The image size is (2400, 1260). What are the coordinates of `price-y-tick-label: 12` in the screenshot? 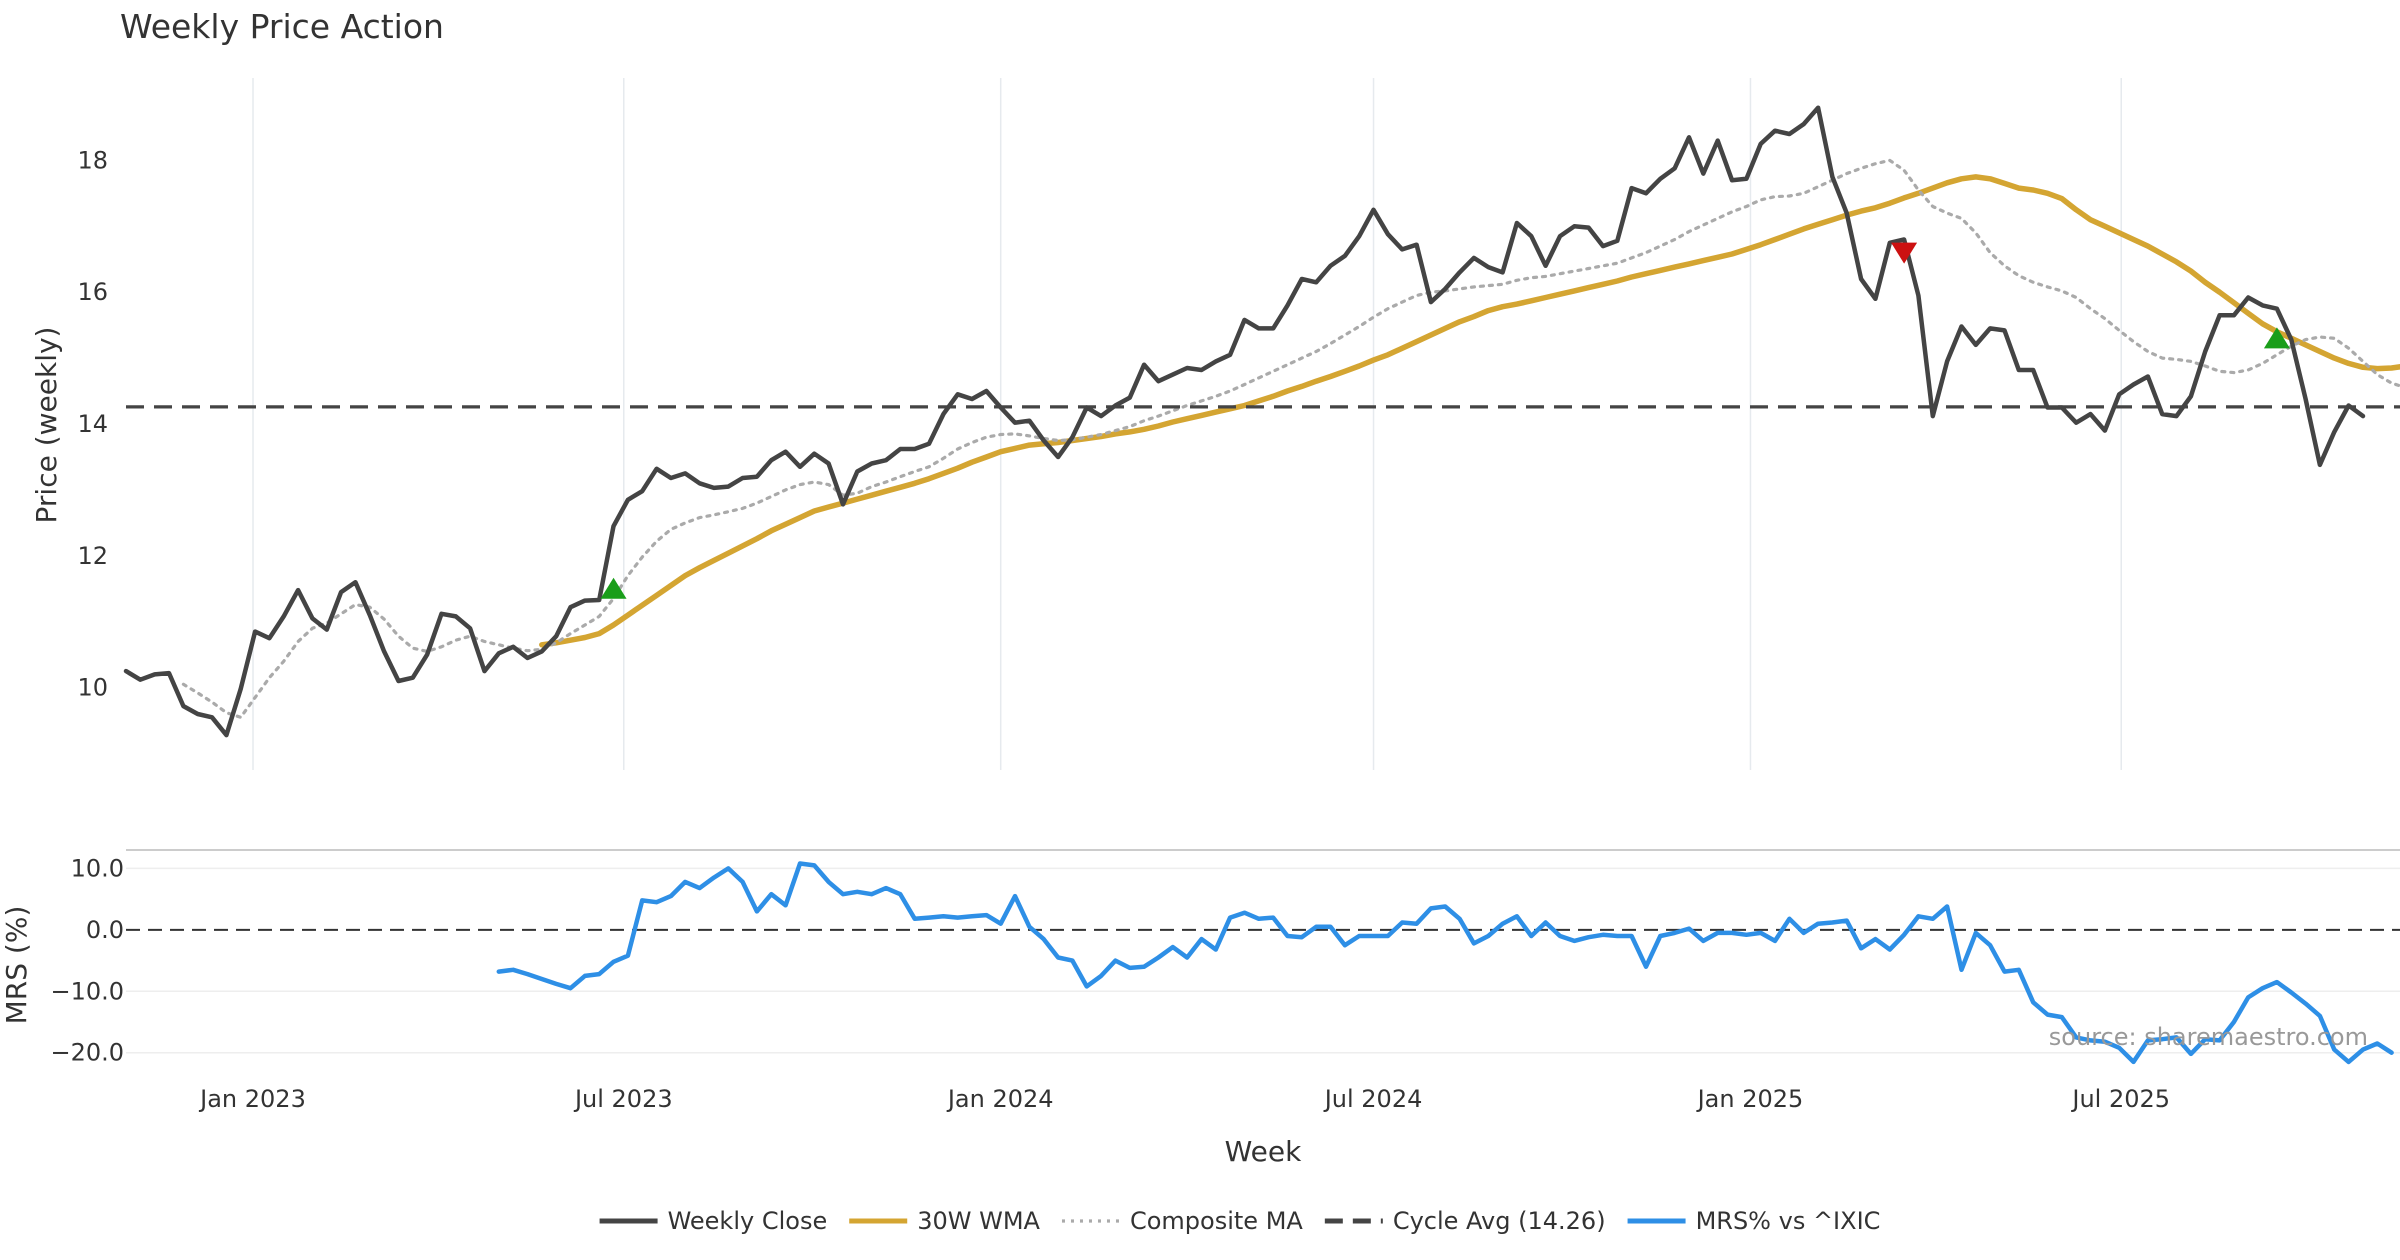 It's located at (92, 556).